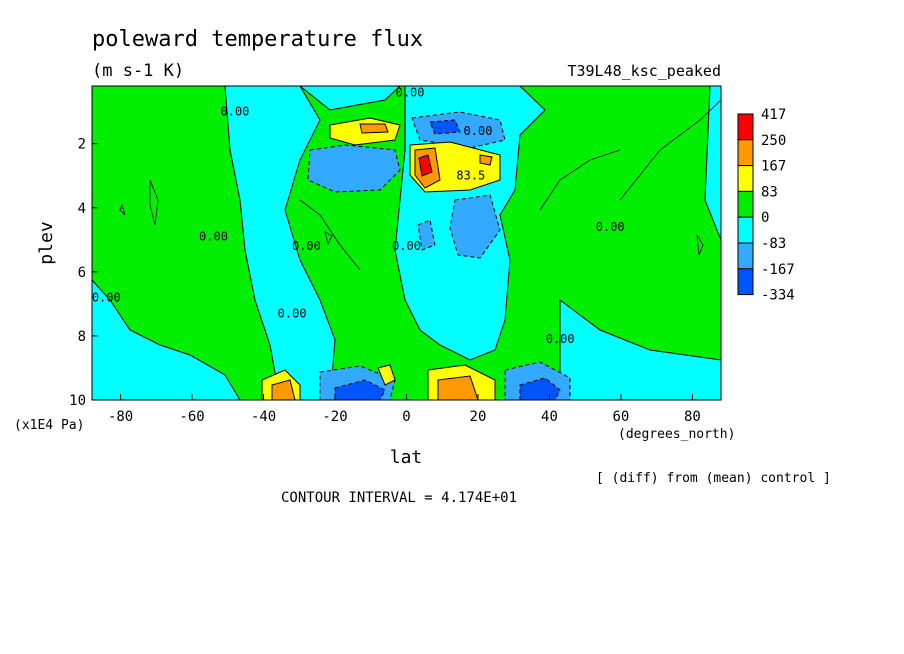 This screenshot has height=654, width=904. I want to click on colorbar-level-label: -167, so click(778, 270).